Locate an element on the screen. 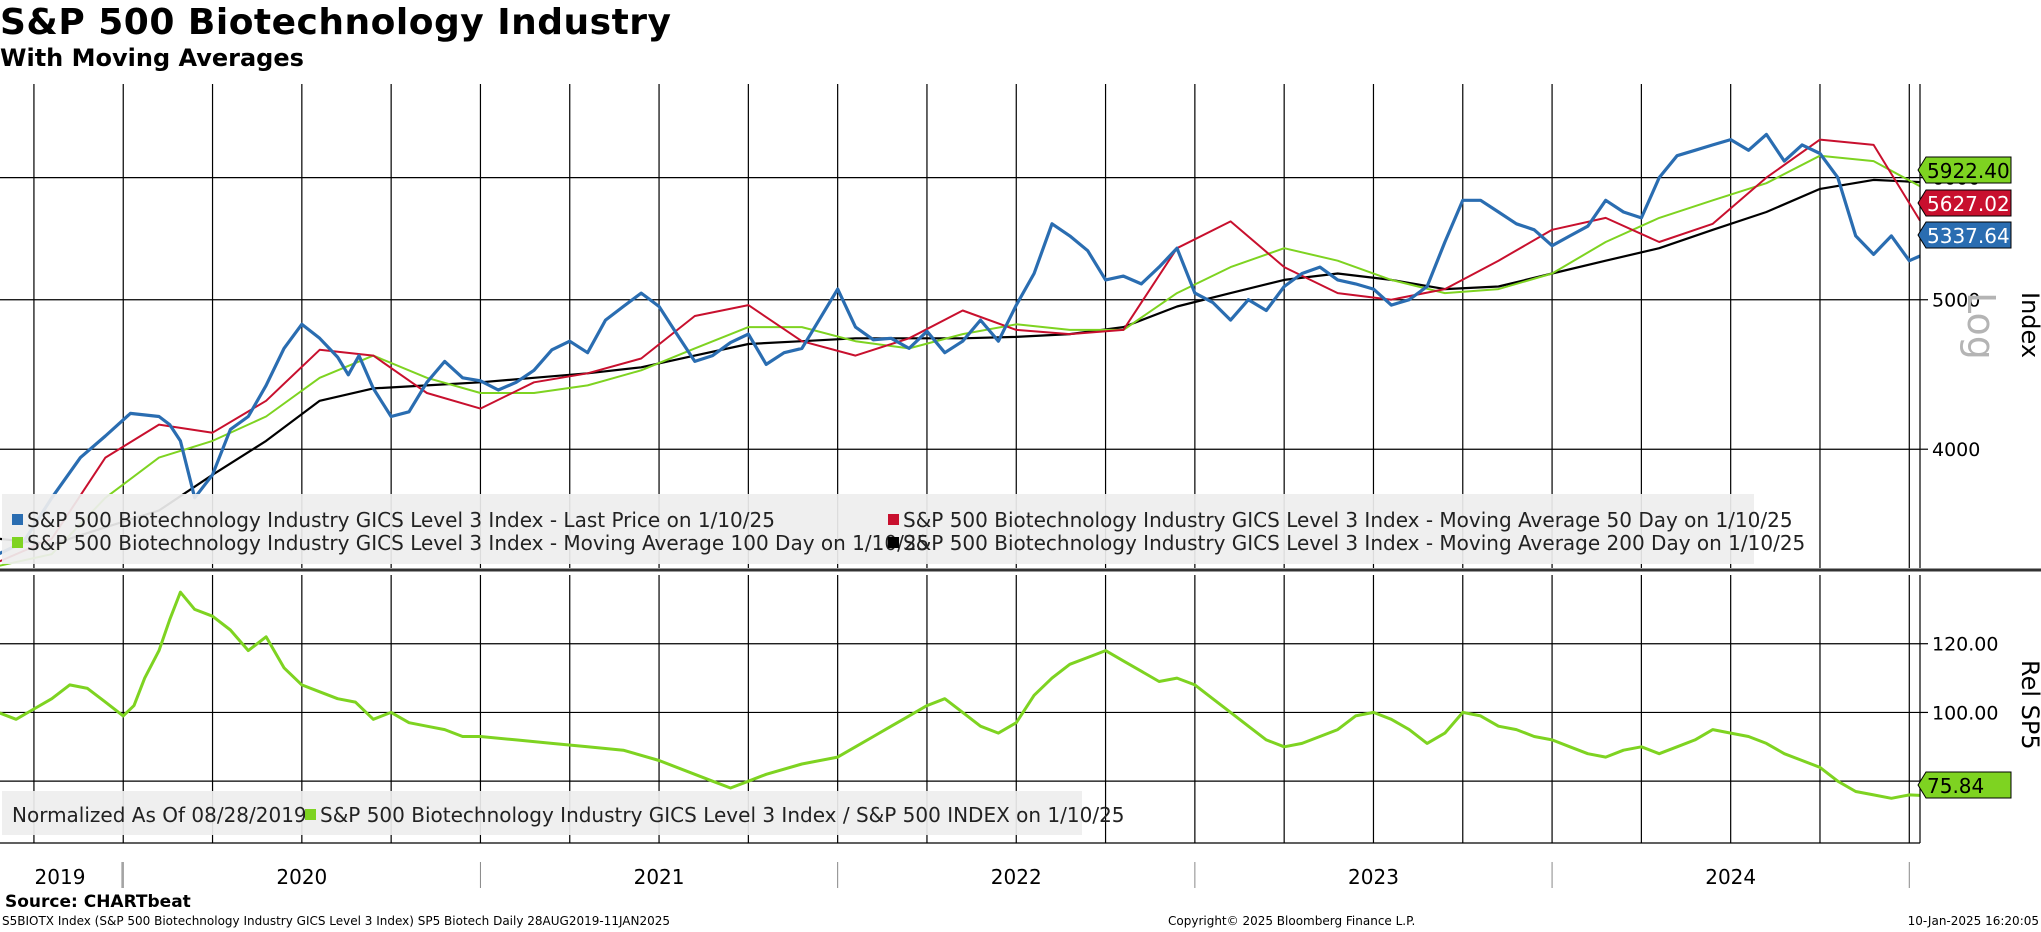 The image size is (2041, 932). scale-label: Log is located at coordinates (1981, 326).